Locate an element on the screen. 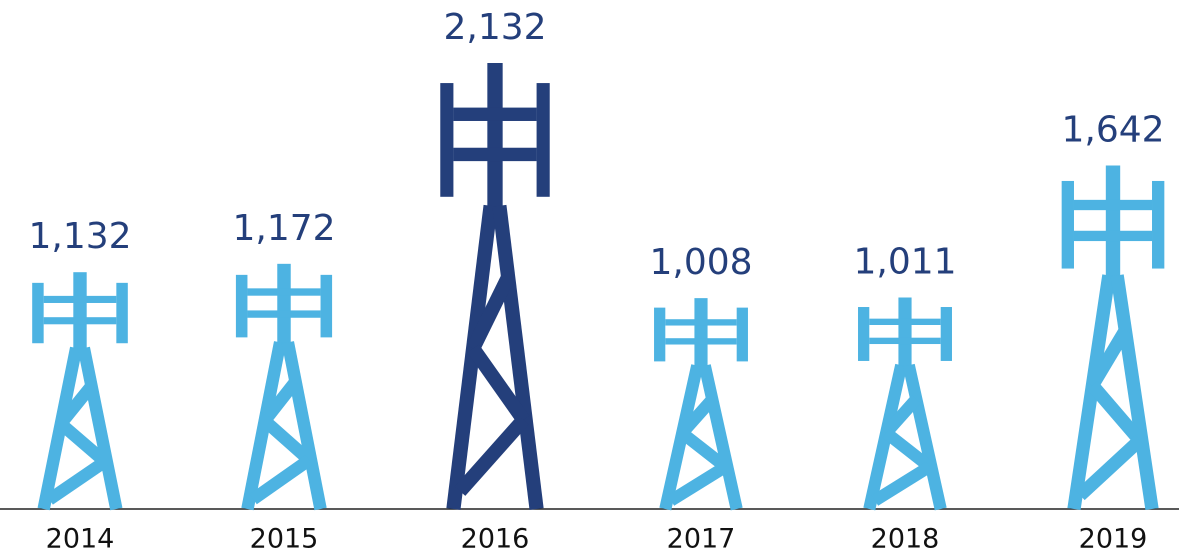 The image size is (1179, 557). value-label: 2,132 is located at coordinates (494, 27).